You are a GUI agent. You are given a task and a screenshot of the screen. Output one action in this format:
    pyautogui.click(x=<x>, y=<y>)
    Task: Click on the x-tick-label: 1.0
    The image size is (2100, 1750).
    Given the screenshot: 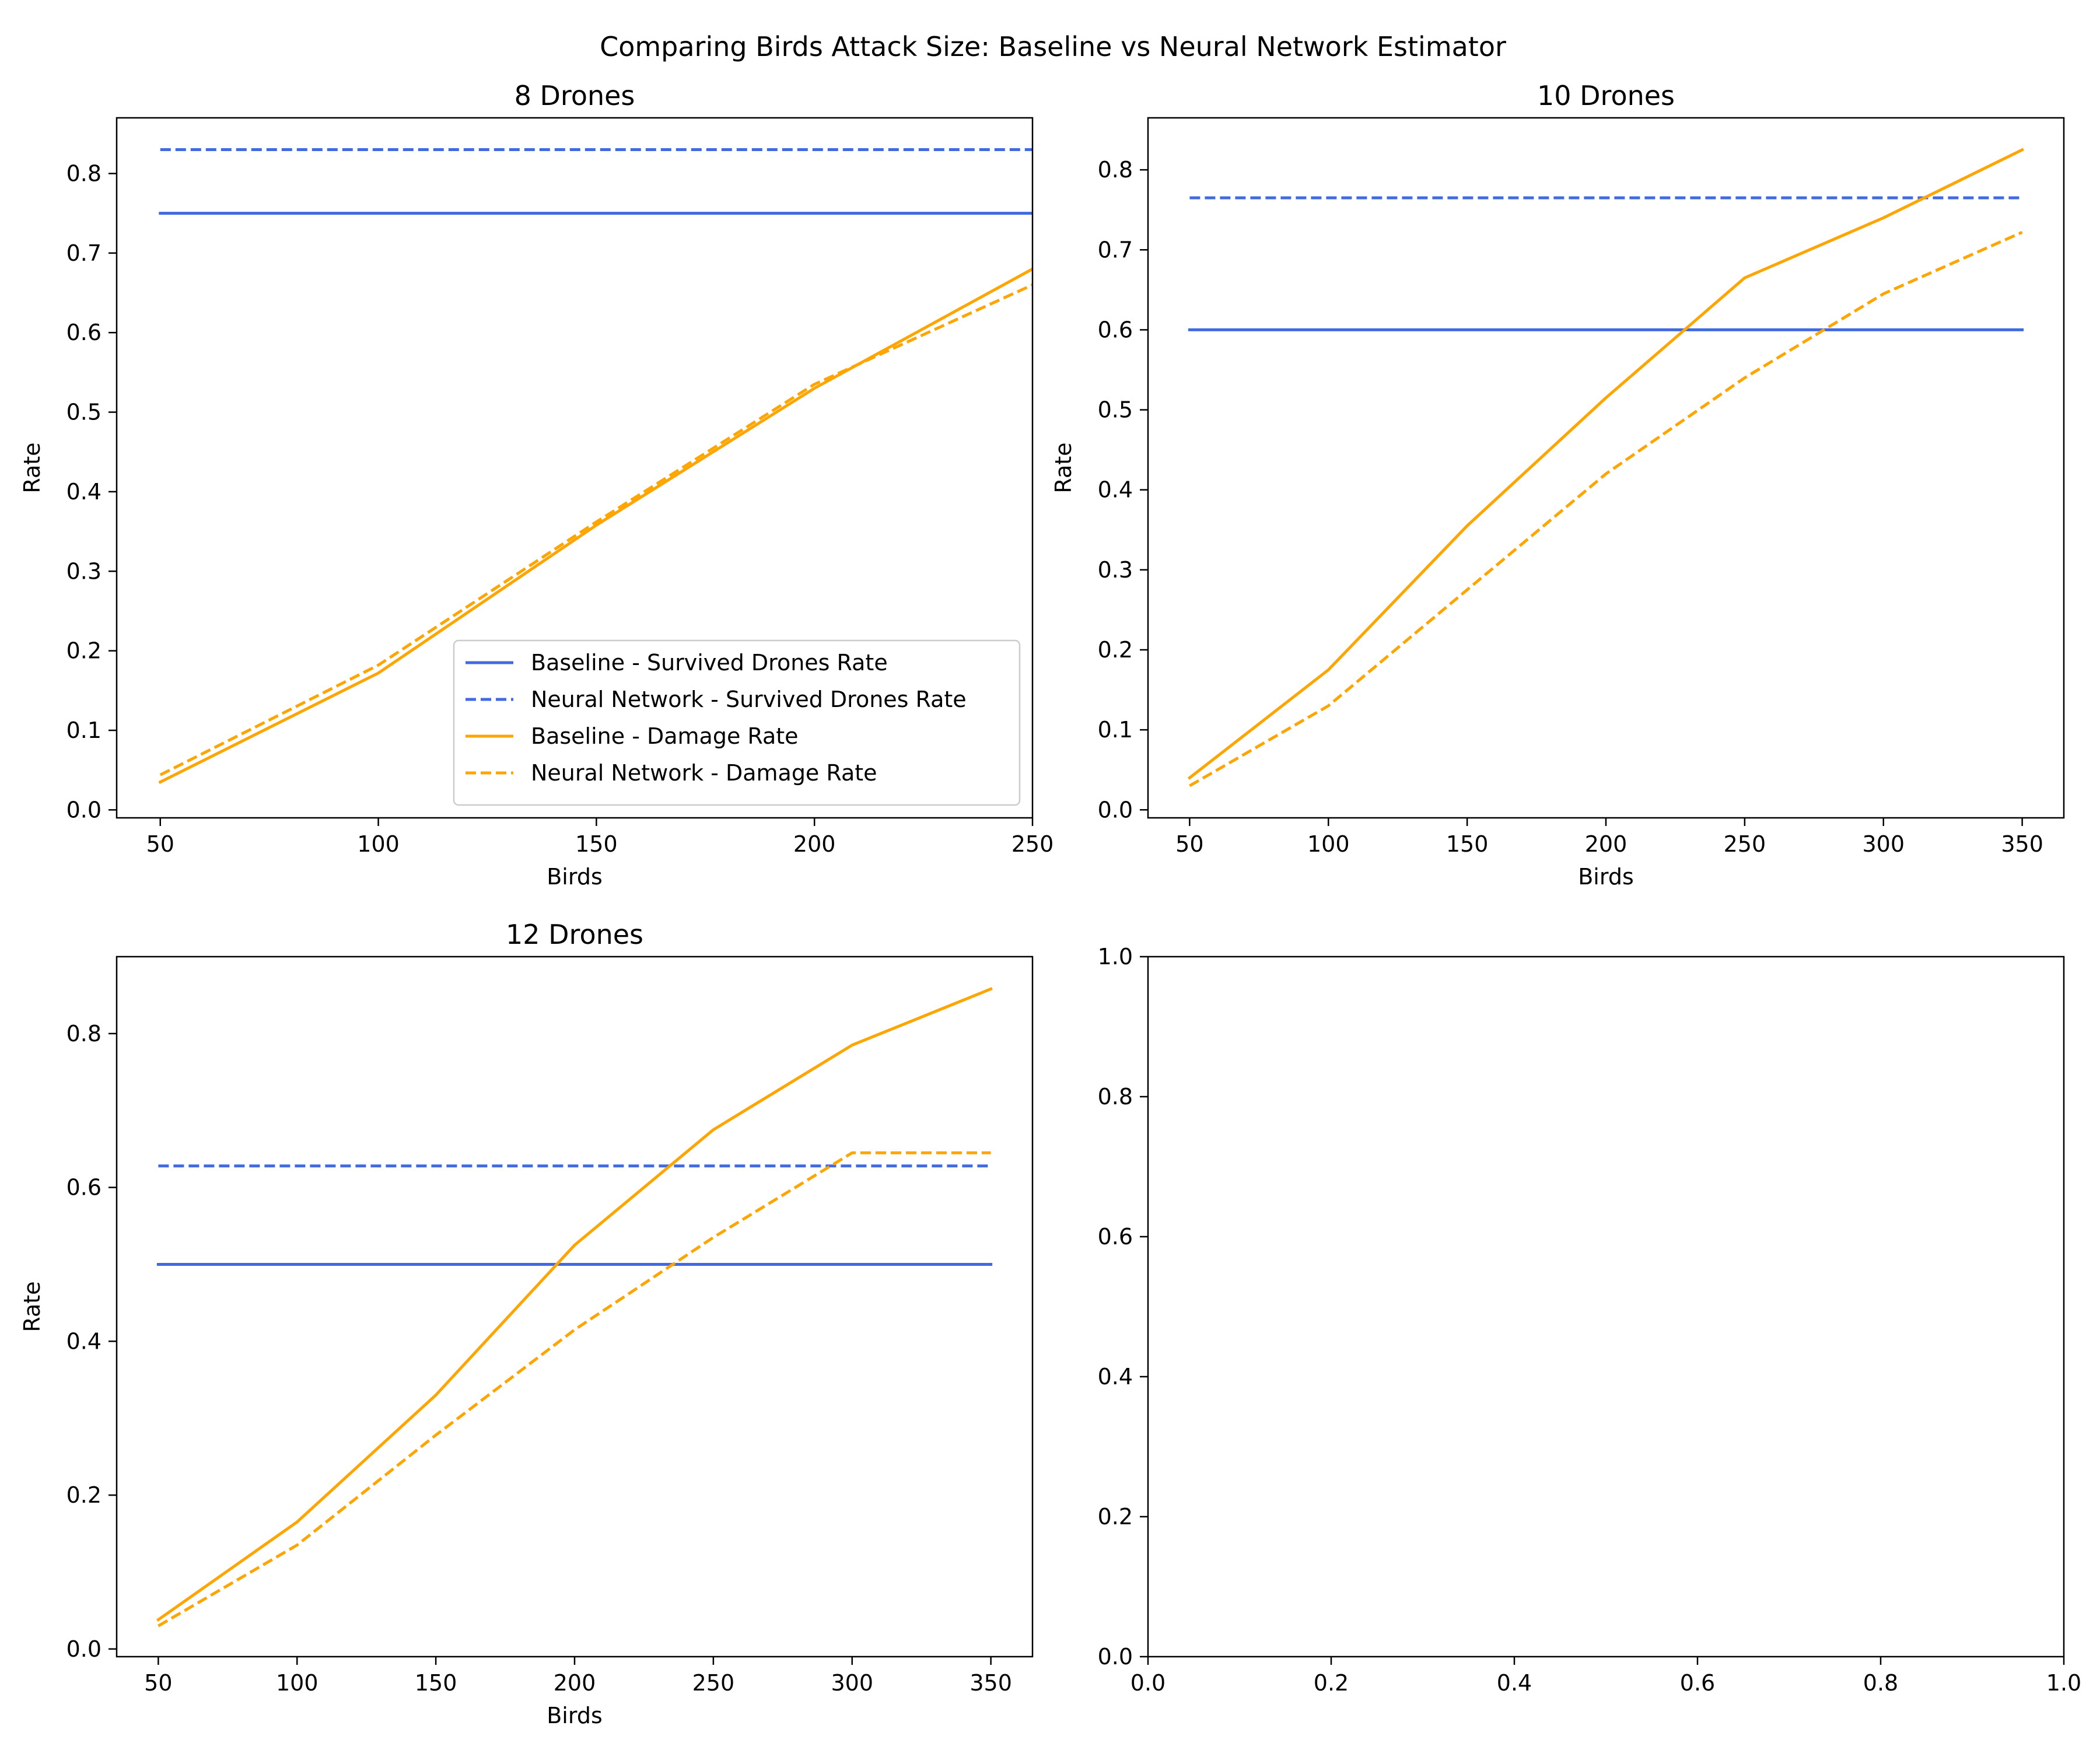 What is the action you would take?
    pyautogui.click(x=2063, y=1683)
    